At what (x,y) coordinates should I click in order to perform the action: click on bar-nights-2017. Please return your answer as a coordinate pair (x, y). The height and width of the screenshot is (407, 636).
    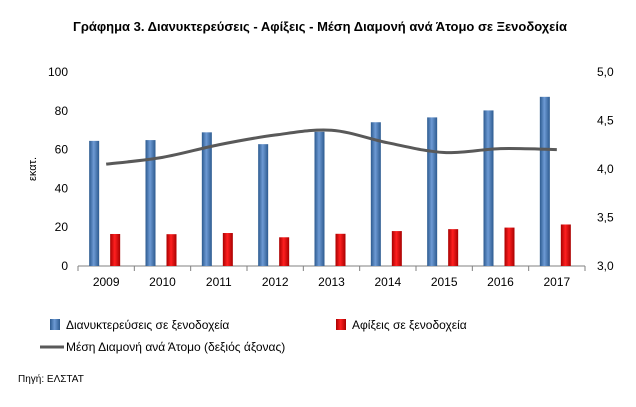
    Looking at the image, I should click on (544, 181).